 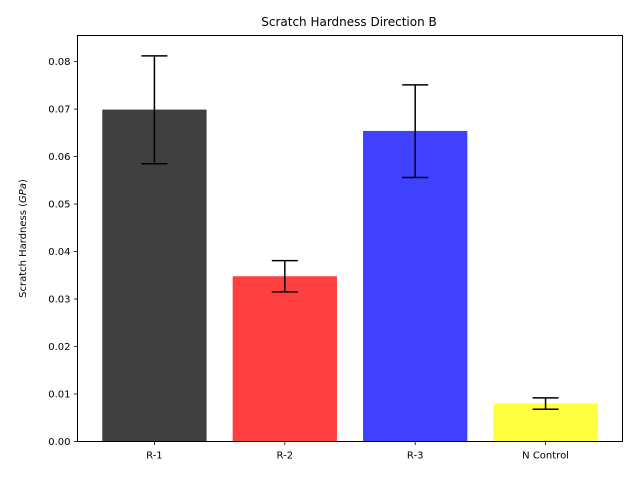 What do you see at coordinates (59, 110) in the screenshot?
I see `y-tick-label-7: 0.07` at bounding box center [59, 110].